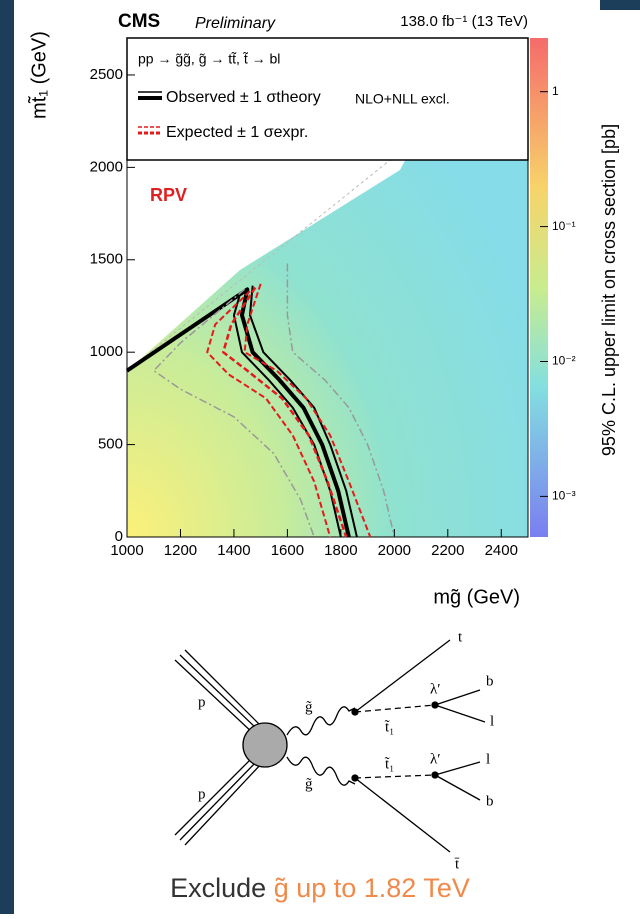 The height and width of the screenshot is (919, 640). I want to click on x-tick-label: 1400, so click(233, 550).